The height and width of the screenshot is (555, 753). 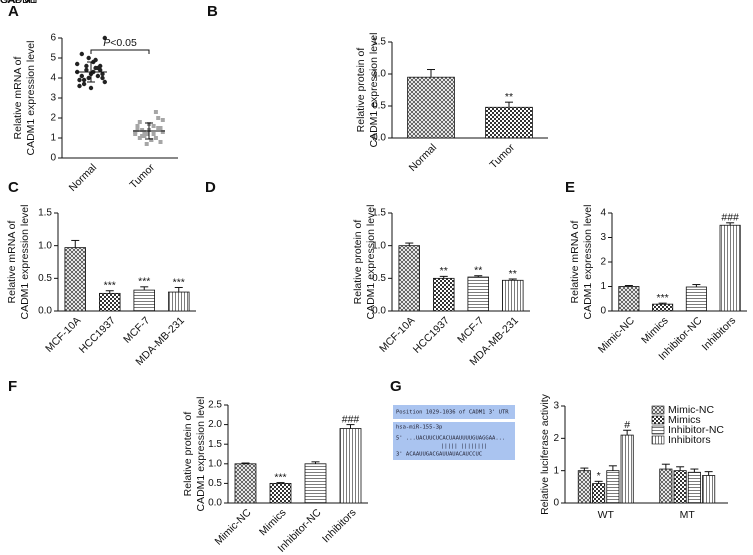 What do you see at coordinates (123, 43) in the screenshot?
I see `annotation-text: <0.05` at bounding box center [123, 43].